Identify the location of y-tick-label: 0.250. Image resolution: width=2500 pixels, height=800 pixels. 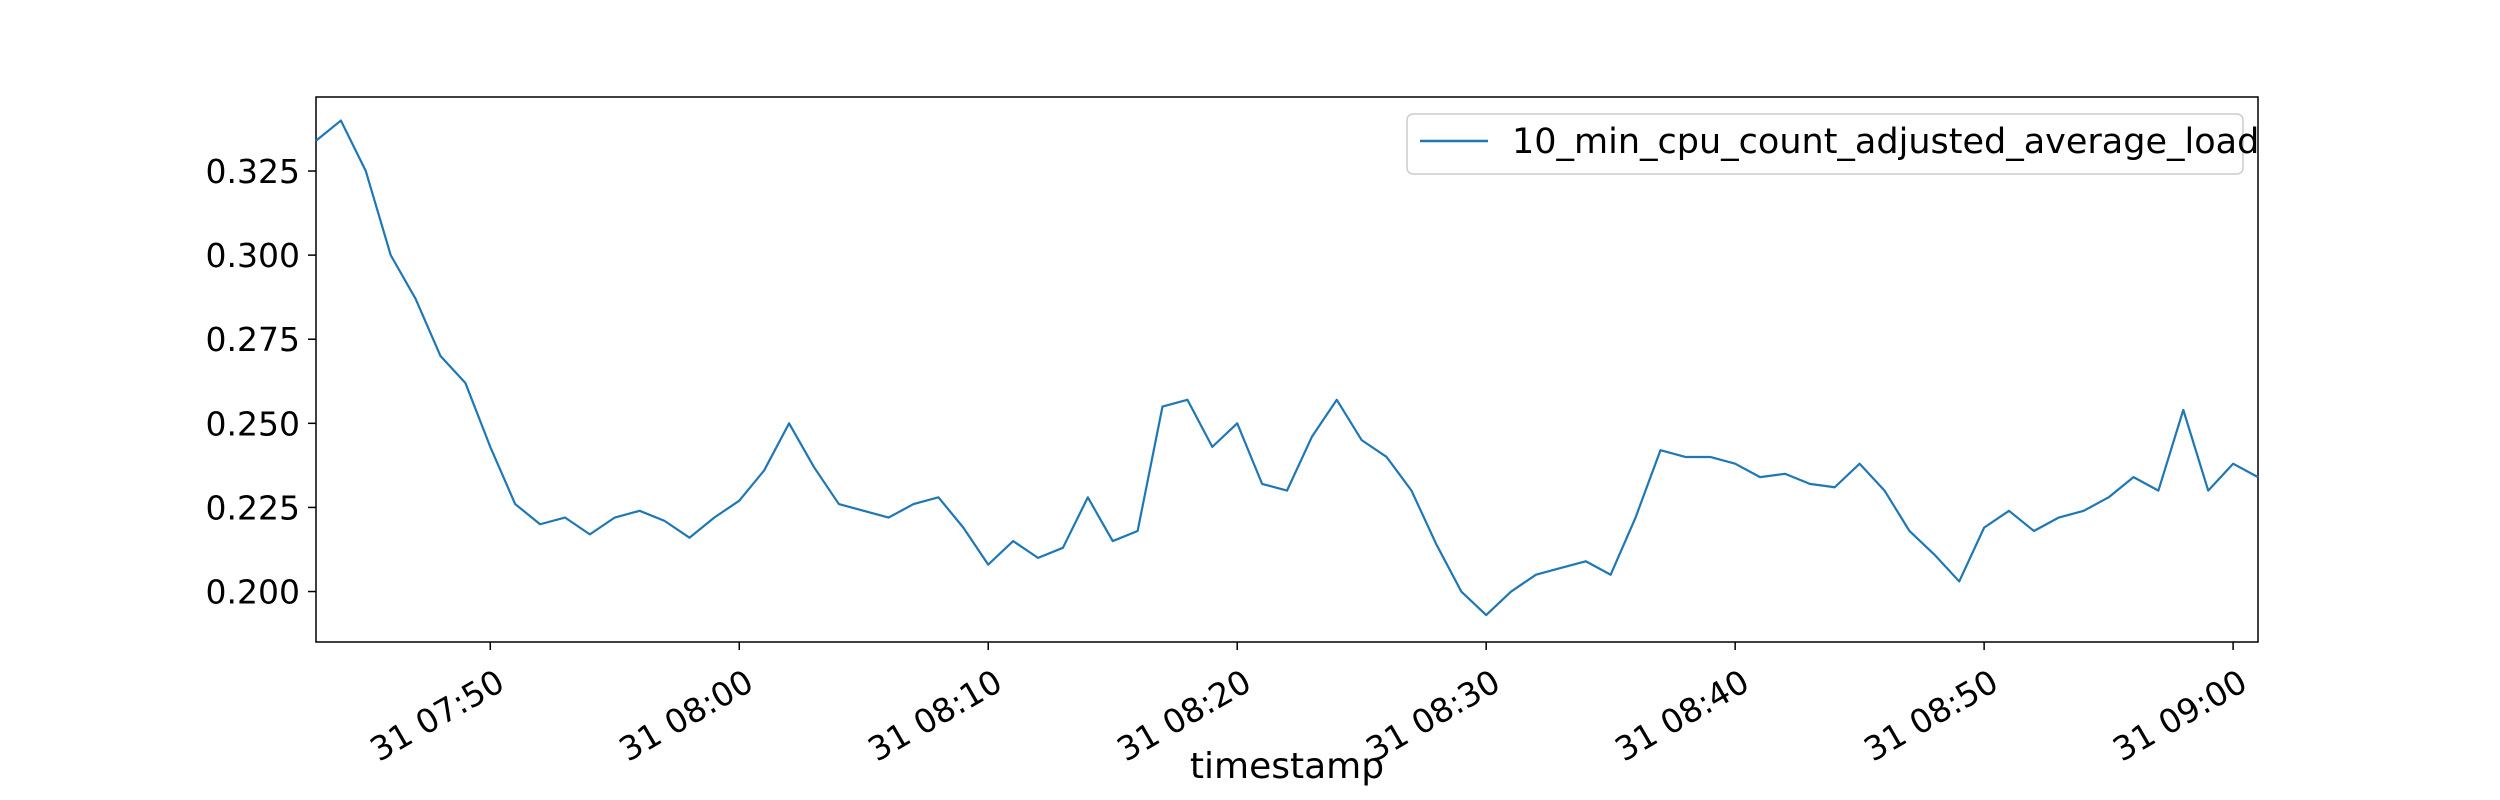
(253, 423).